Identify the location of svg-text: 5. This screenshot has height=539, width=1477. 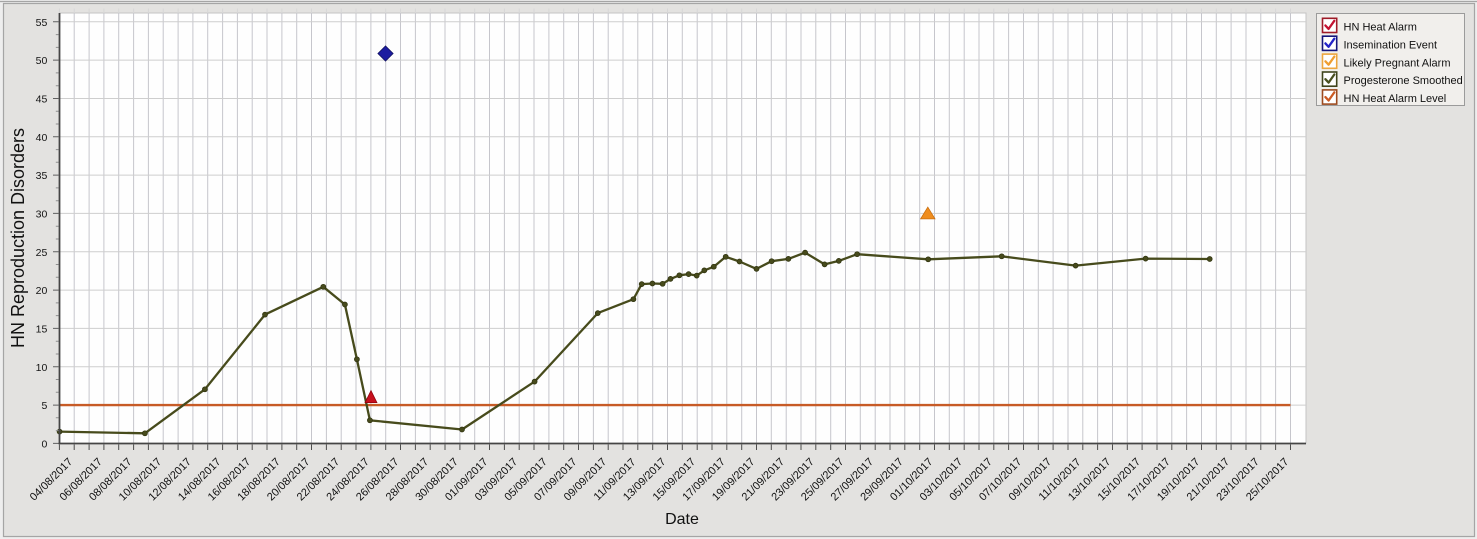
(44, 406).